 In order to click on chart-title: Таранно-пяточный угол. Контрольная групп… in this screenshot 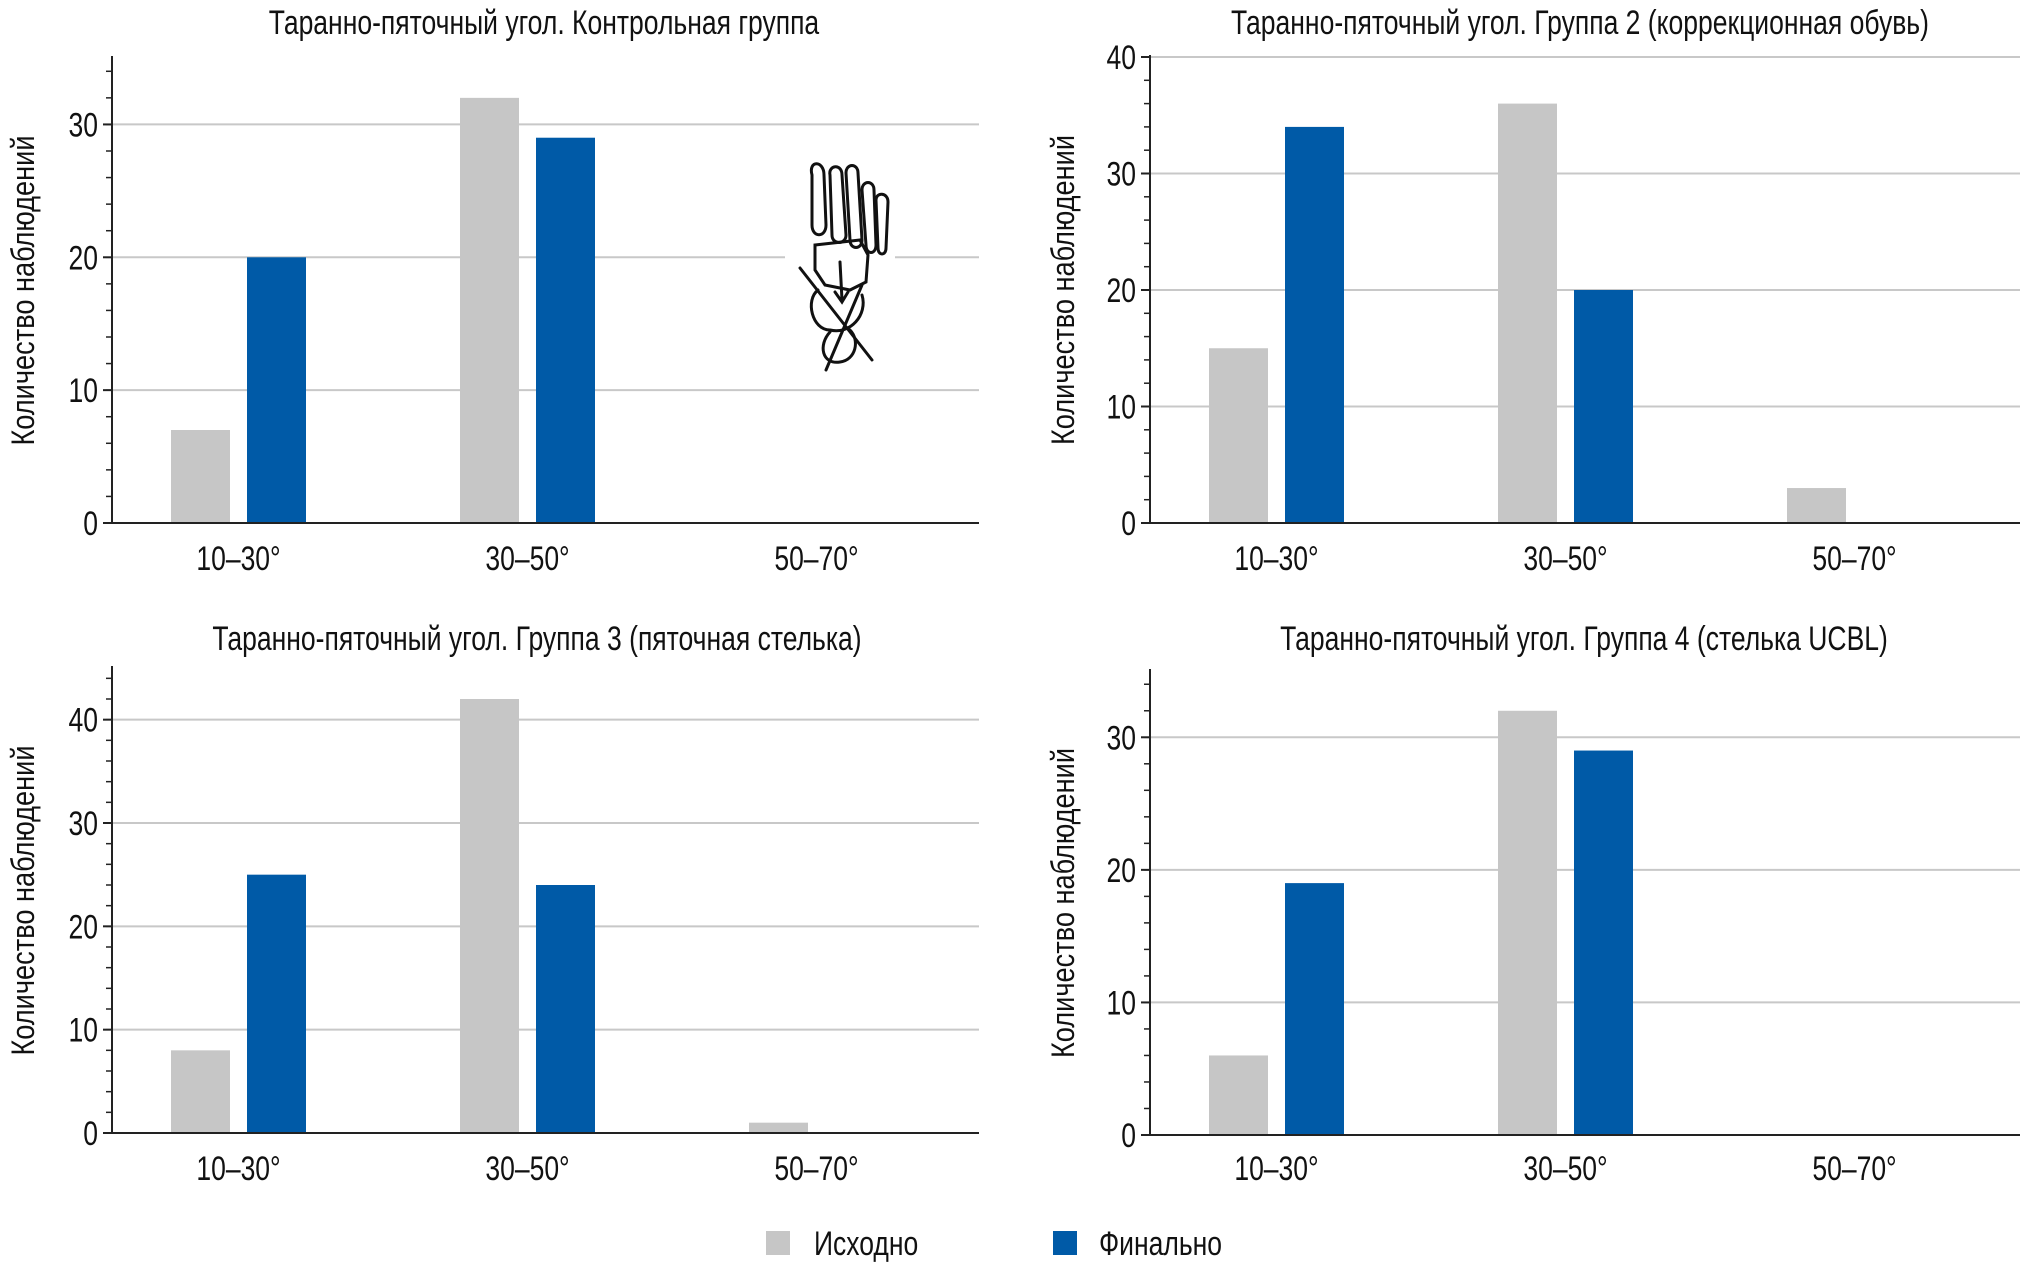, I will do `click(544, 23)`.